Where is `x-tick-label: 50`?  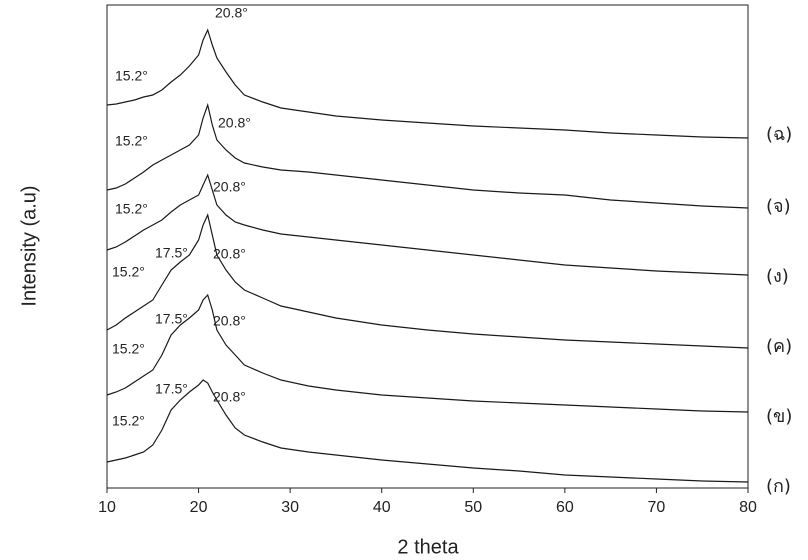
x-tick-label: 50 is located at coordinates (473, 507).